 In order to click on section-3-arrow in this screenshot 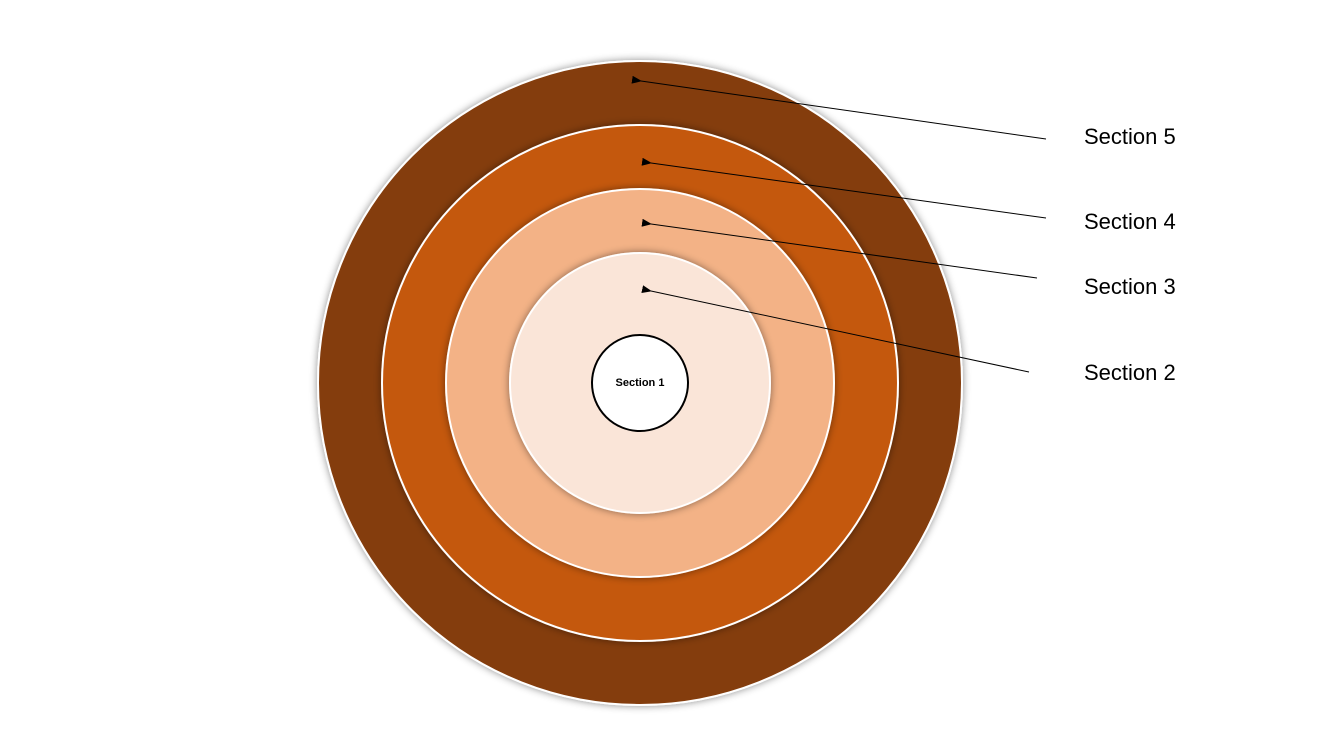, I will do `click(839, 248)`.